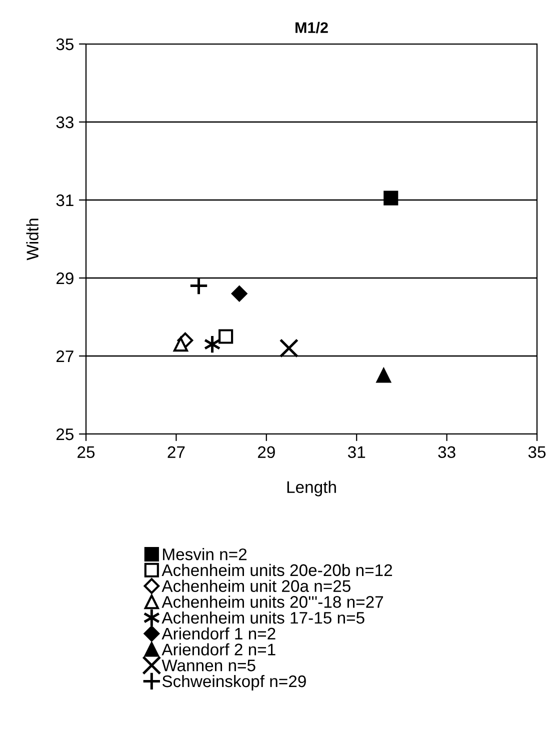  What do you see at coordinates (537, 452) in the screenshot?
I see `x-tick-label: 35` at bounding box center [537, 452].